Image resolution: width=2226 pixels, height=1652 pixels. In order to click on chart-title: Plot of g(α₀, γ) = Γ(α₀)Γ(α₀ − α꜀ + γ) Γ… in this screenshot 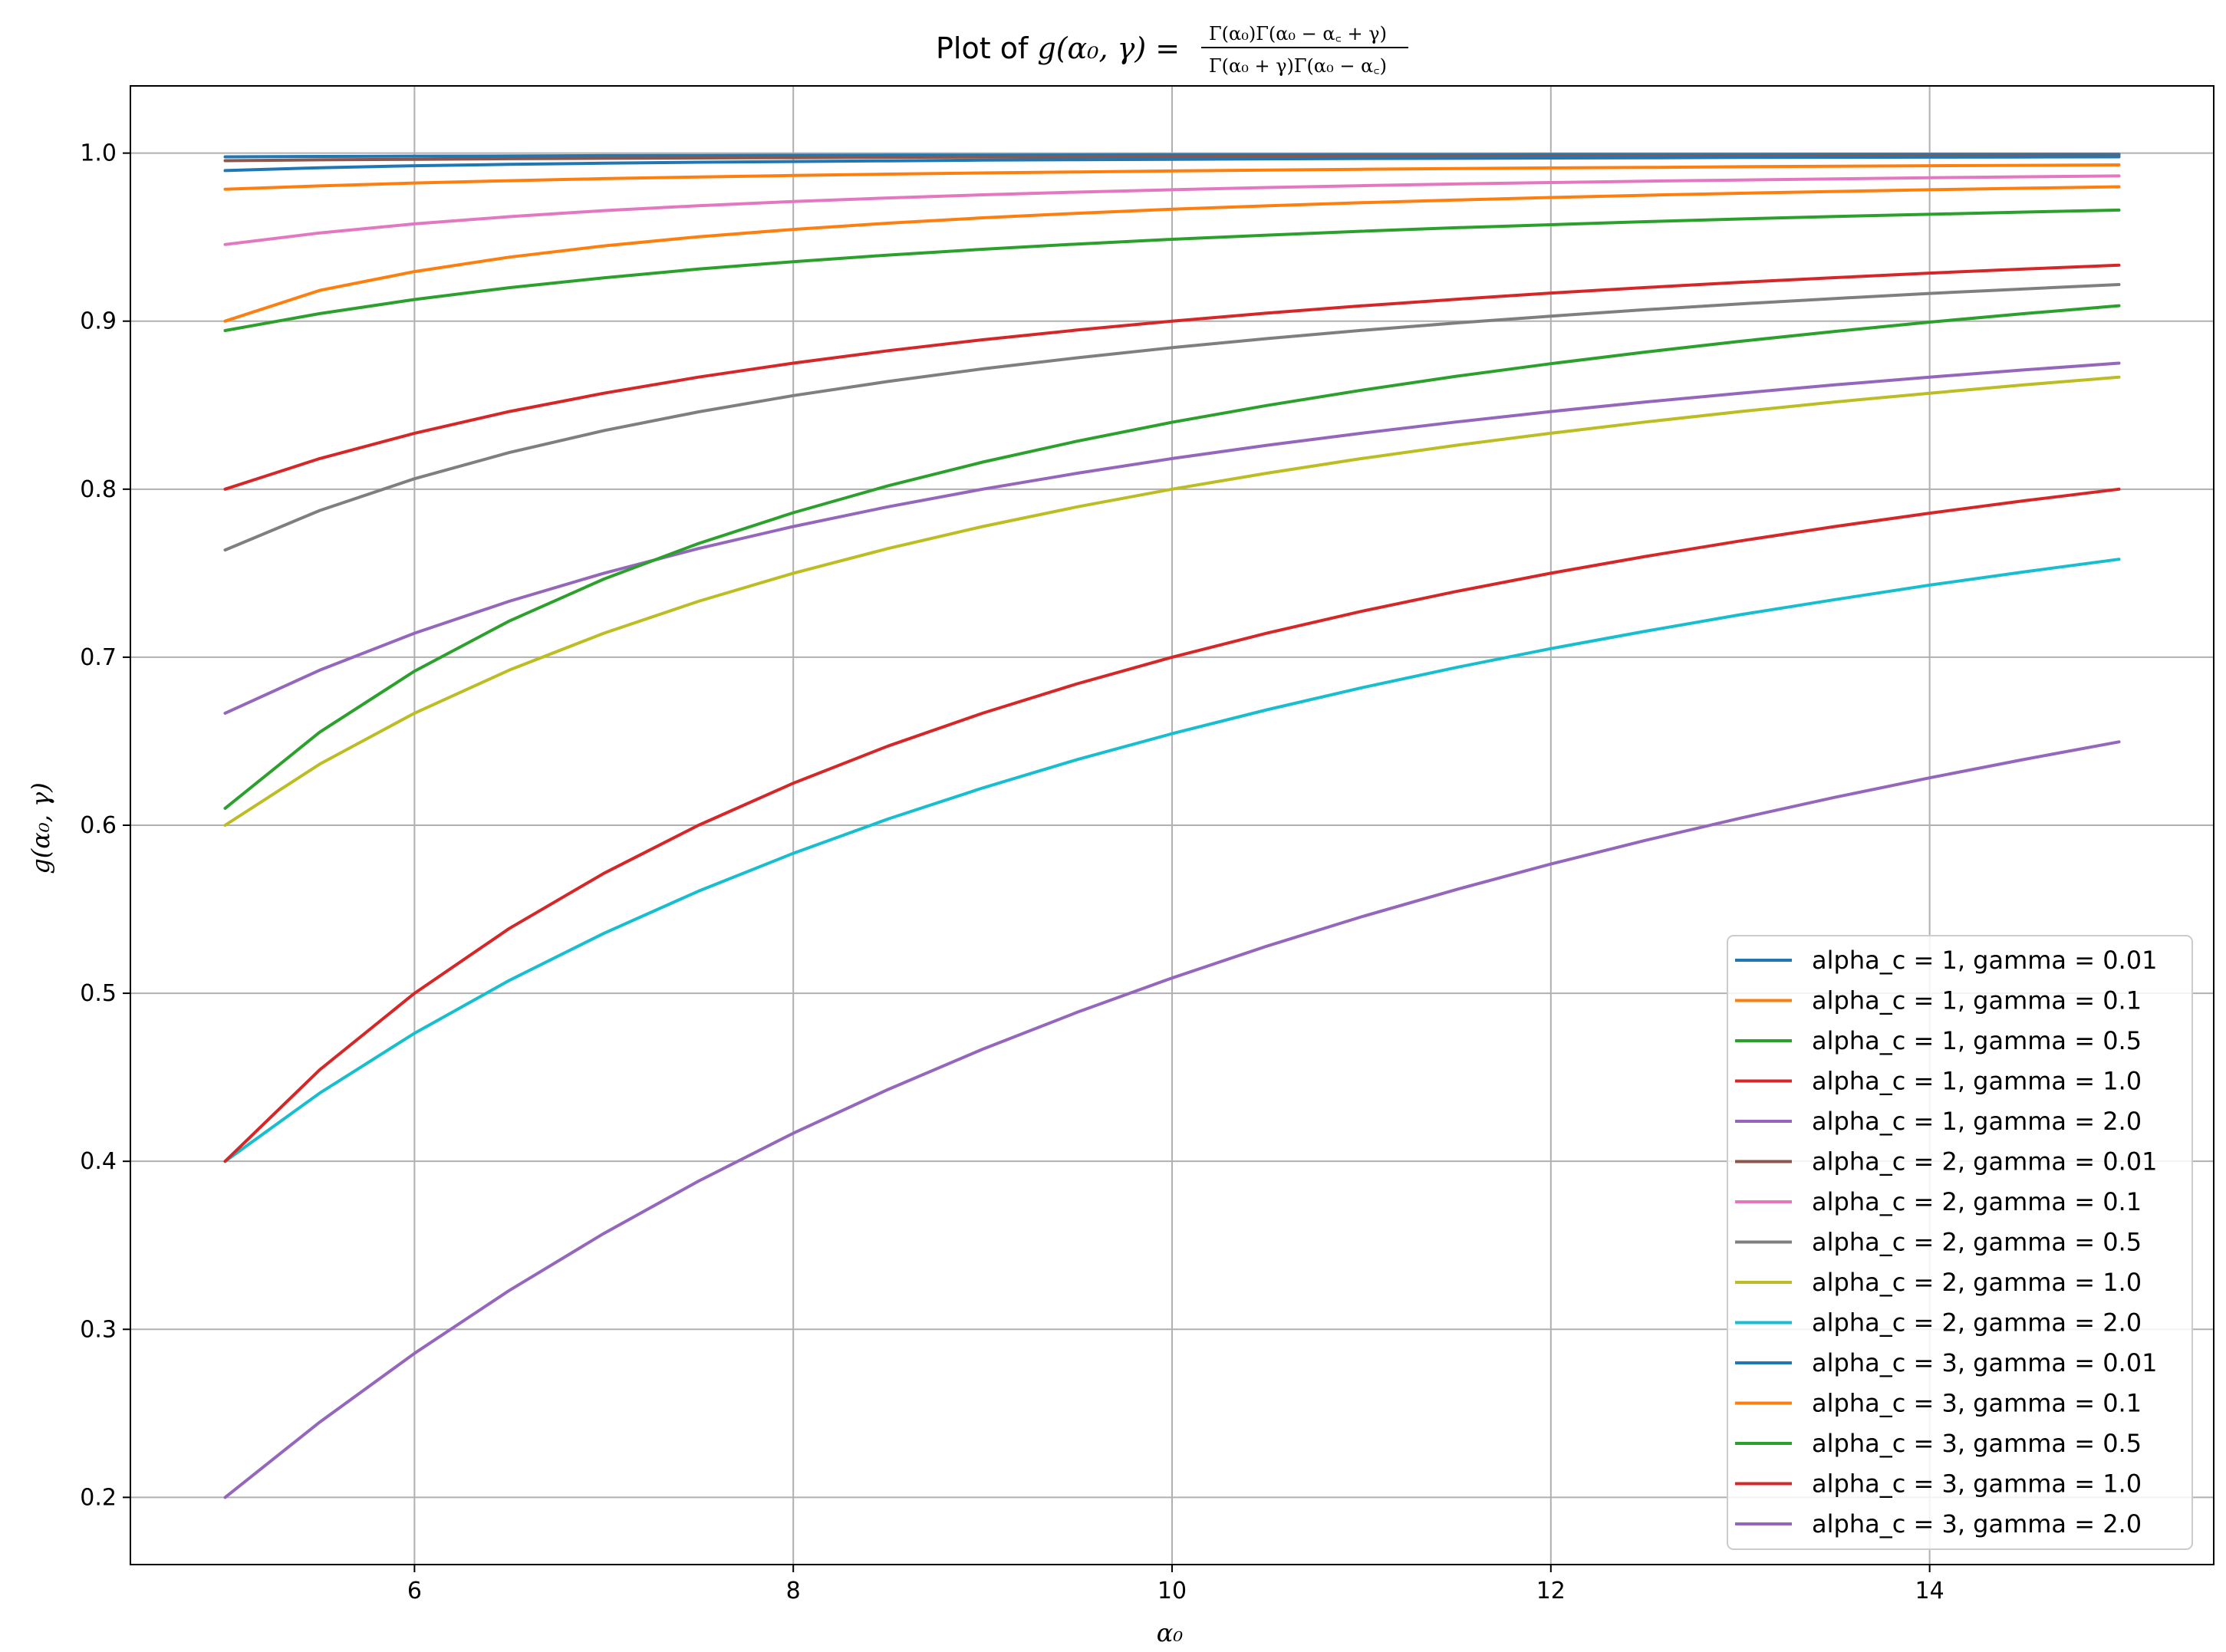, I will do `click(1172, 50)`.